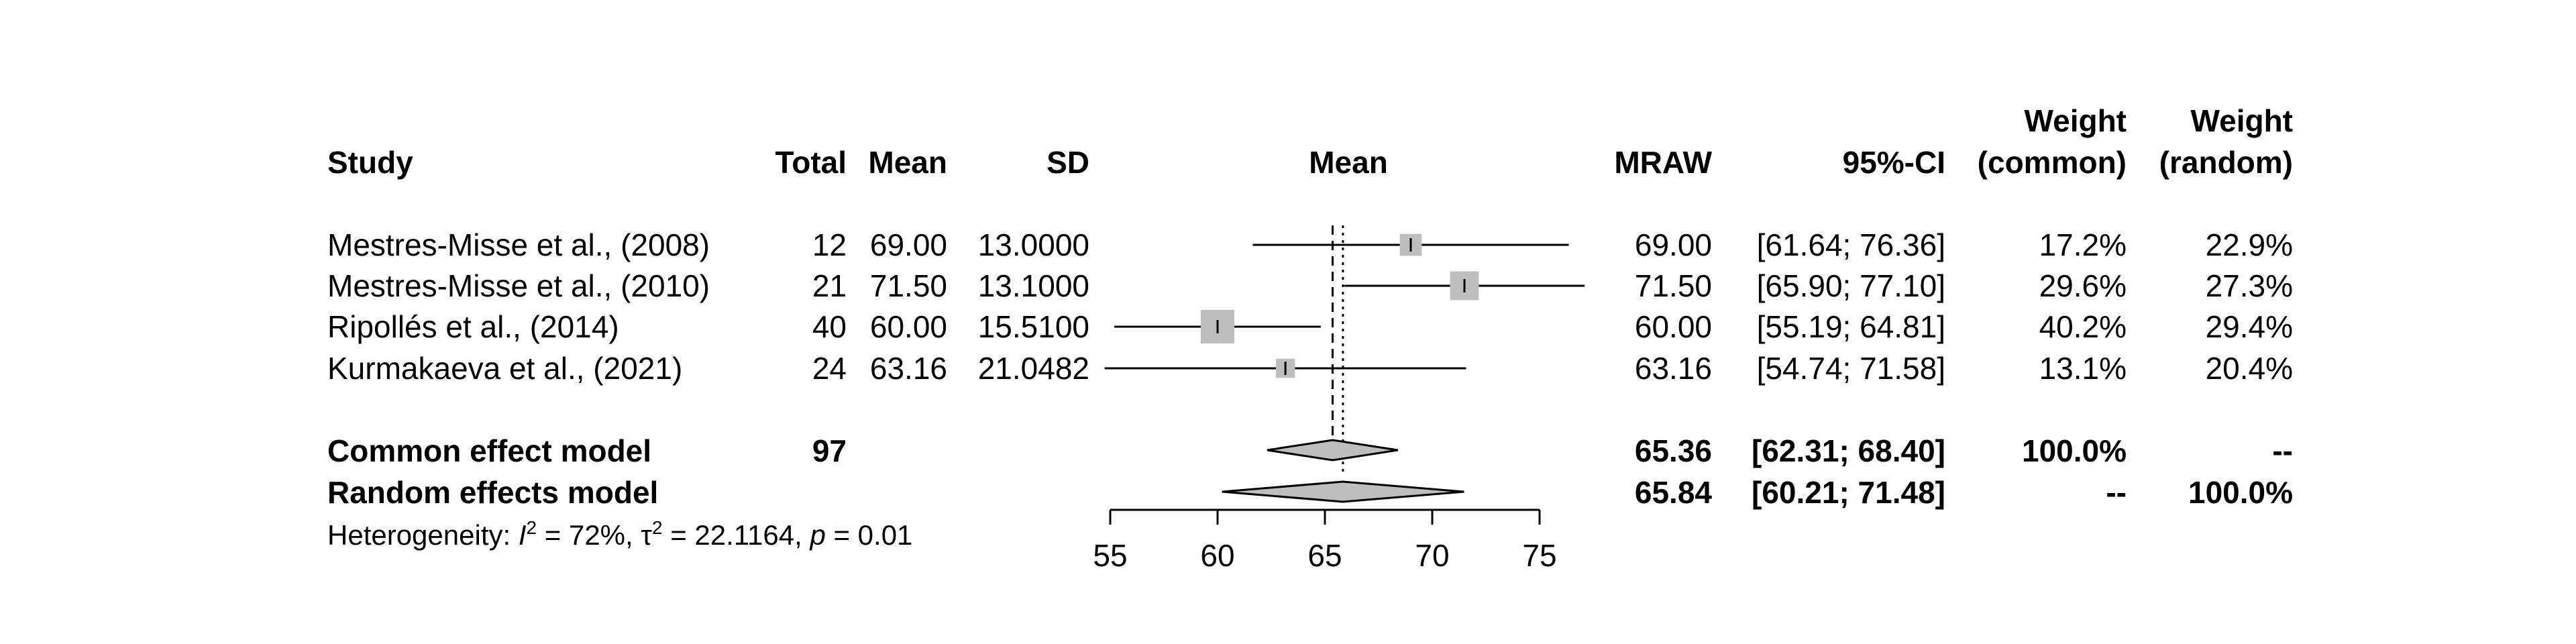 This screenshot has width=2576, height=644. What do you see at coordinates (1343, 491) in the screenshot?
I see `random-effects-diamond` at bounding box center [1343, 491].